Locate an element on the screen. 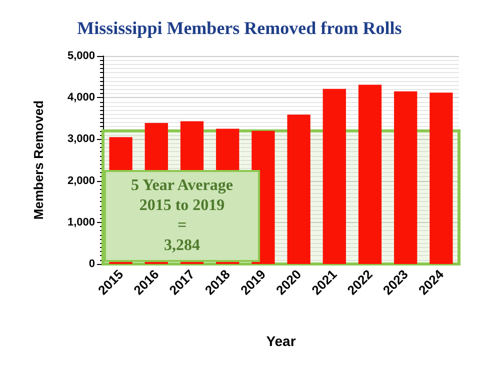  y-tick-label: 0 is located at coordinates (91, 264).